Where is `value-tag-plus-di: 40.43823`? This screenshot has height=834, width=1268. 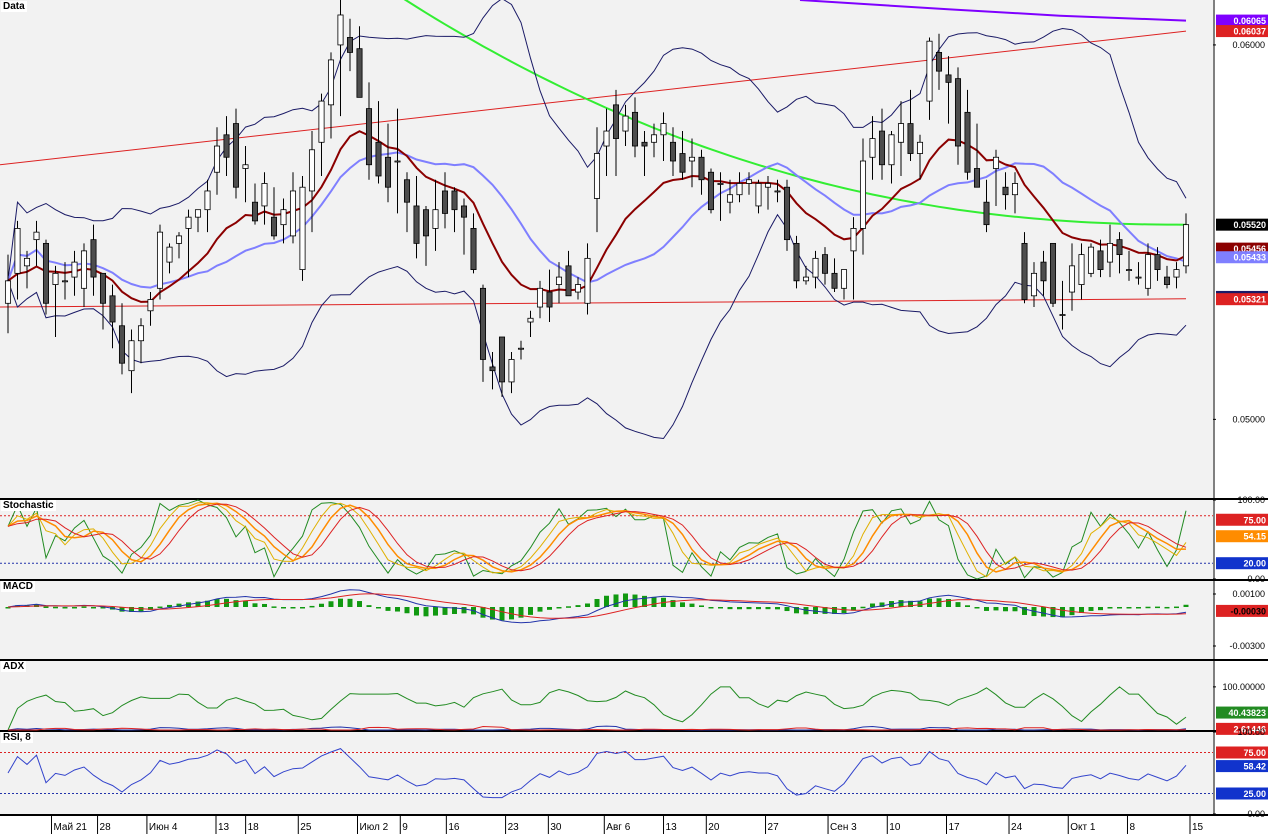
value-tag-plus-di: 40.43823 is located at coordinates (1242, 712).